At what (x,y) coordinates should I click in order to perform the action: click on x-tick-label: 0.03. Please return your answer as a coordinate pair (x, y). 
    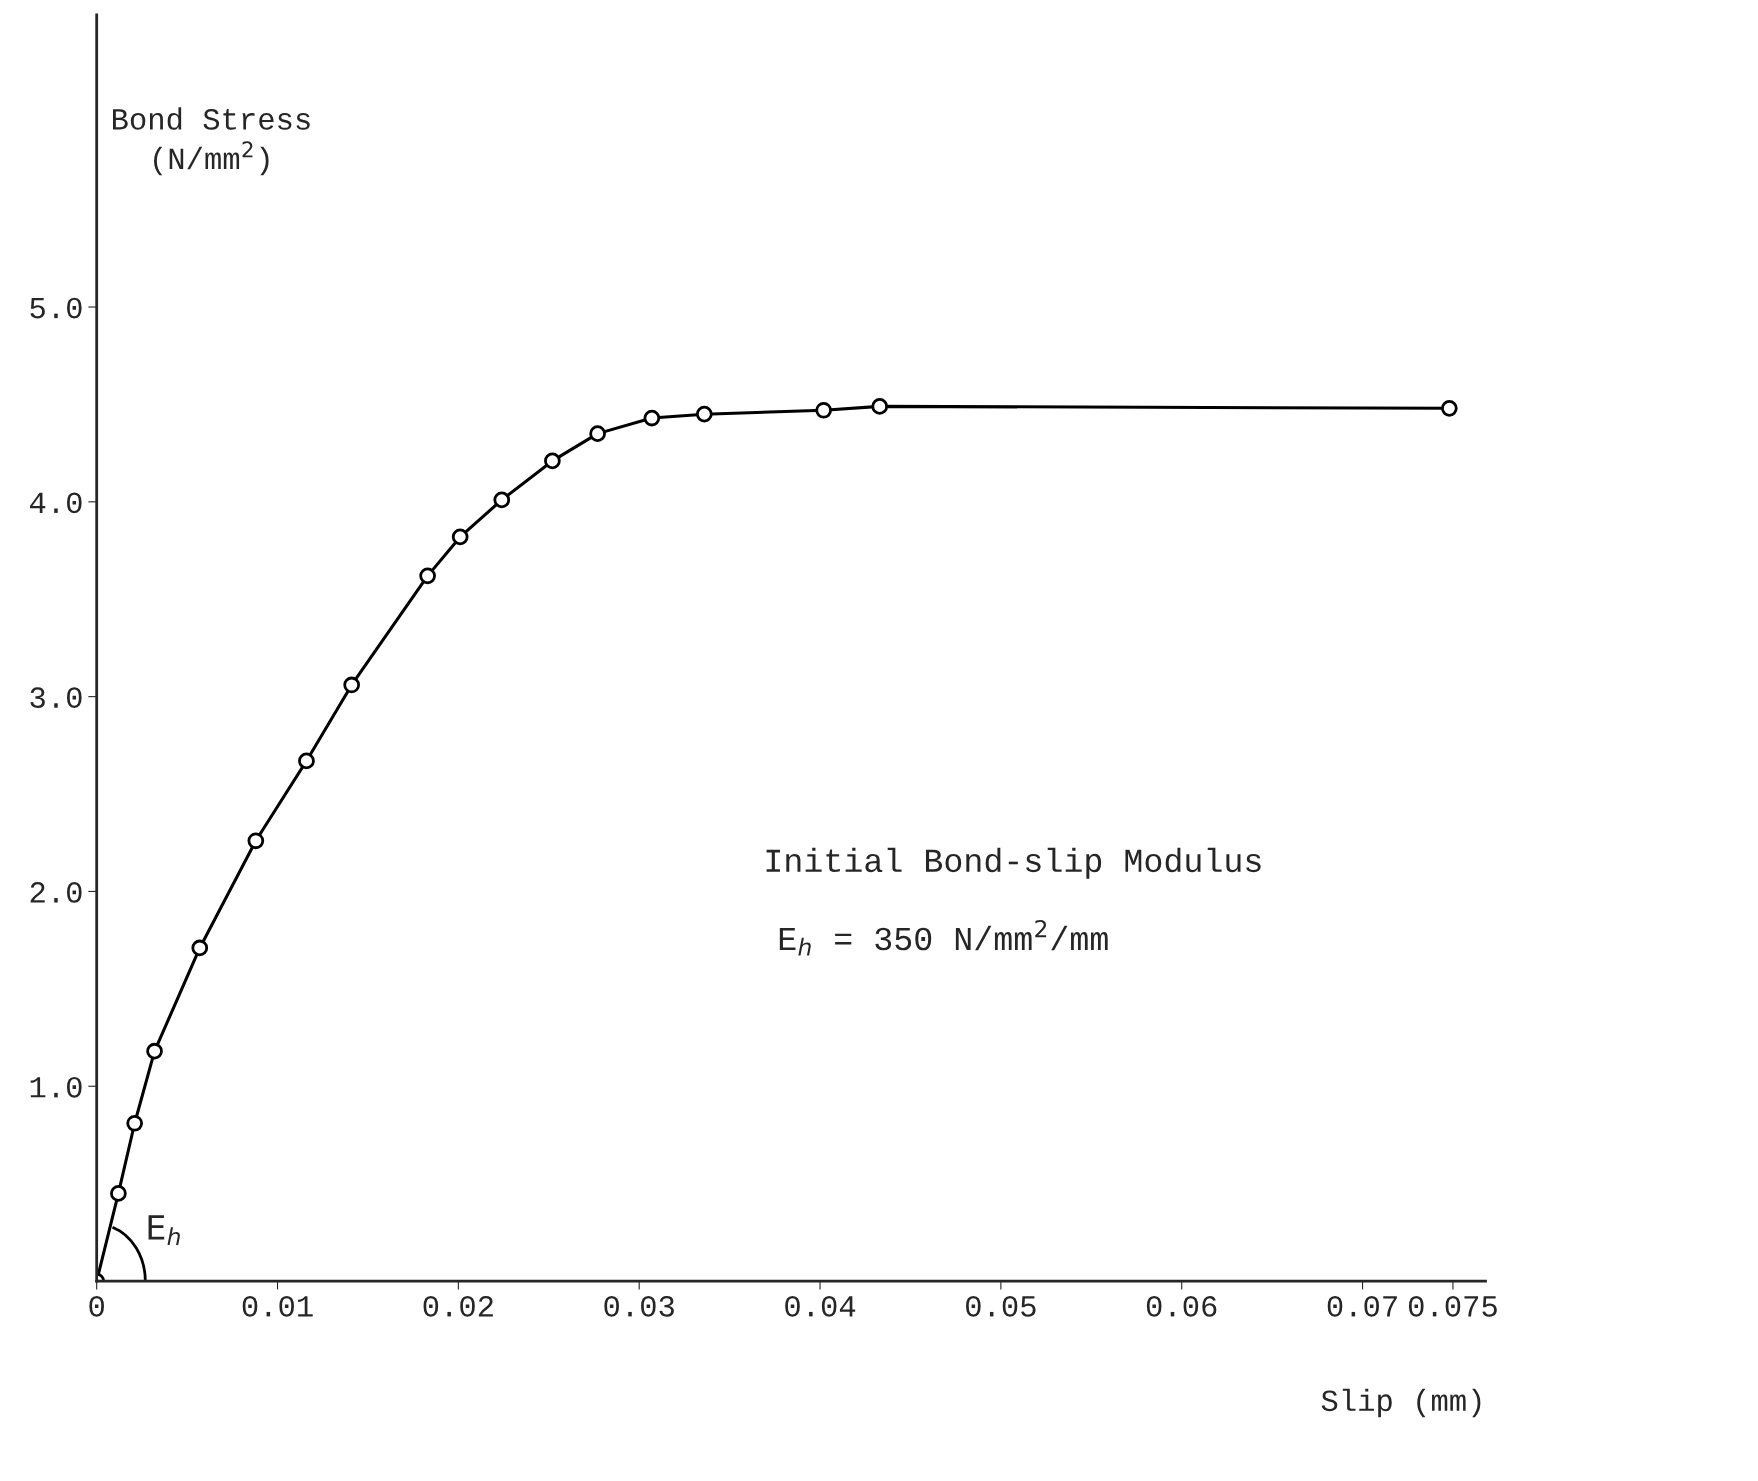
    Looking at the image, I should click on (639, 1306).